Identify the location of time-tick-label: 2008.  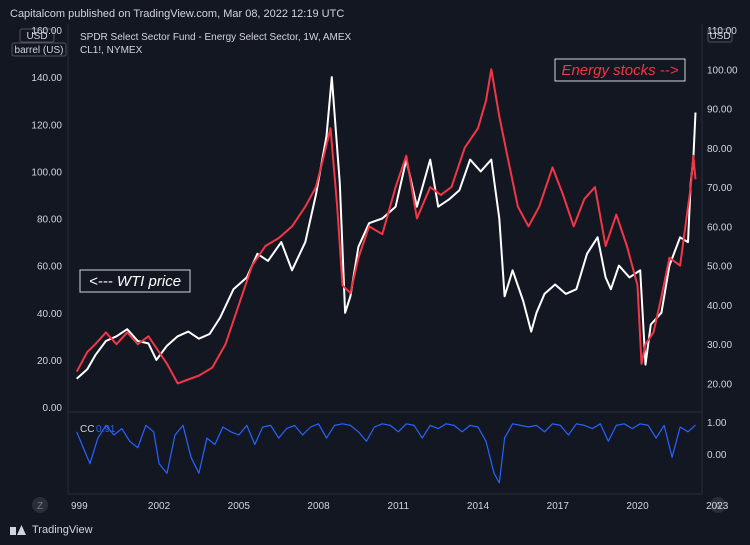
(318, 506).